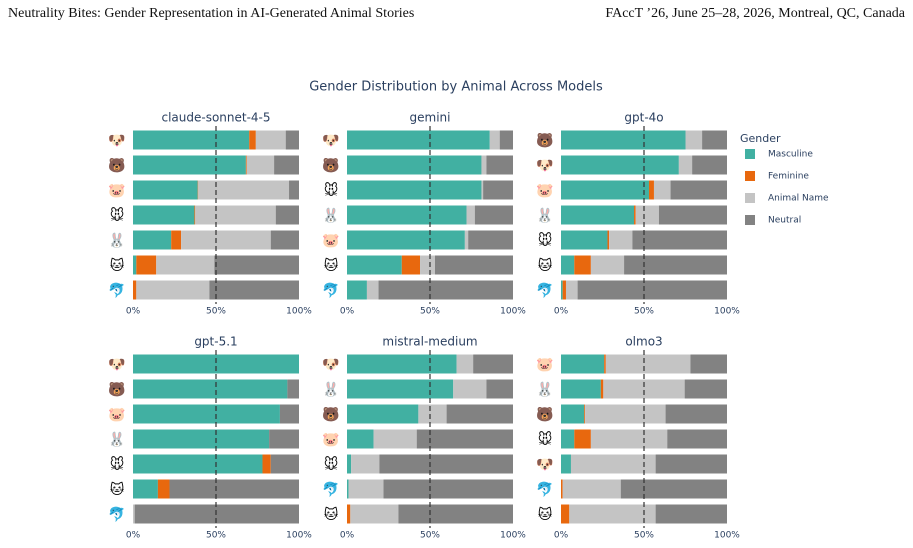 The width and height of the screenshot is (913, 548). What do you see at coordinates (784, 221) in the screenshot?
I see `legend-label: Neutral` at bounding box center [784, 221].